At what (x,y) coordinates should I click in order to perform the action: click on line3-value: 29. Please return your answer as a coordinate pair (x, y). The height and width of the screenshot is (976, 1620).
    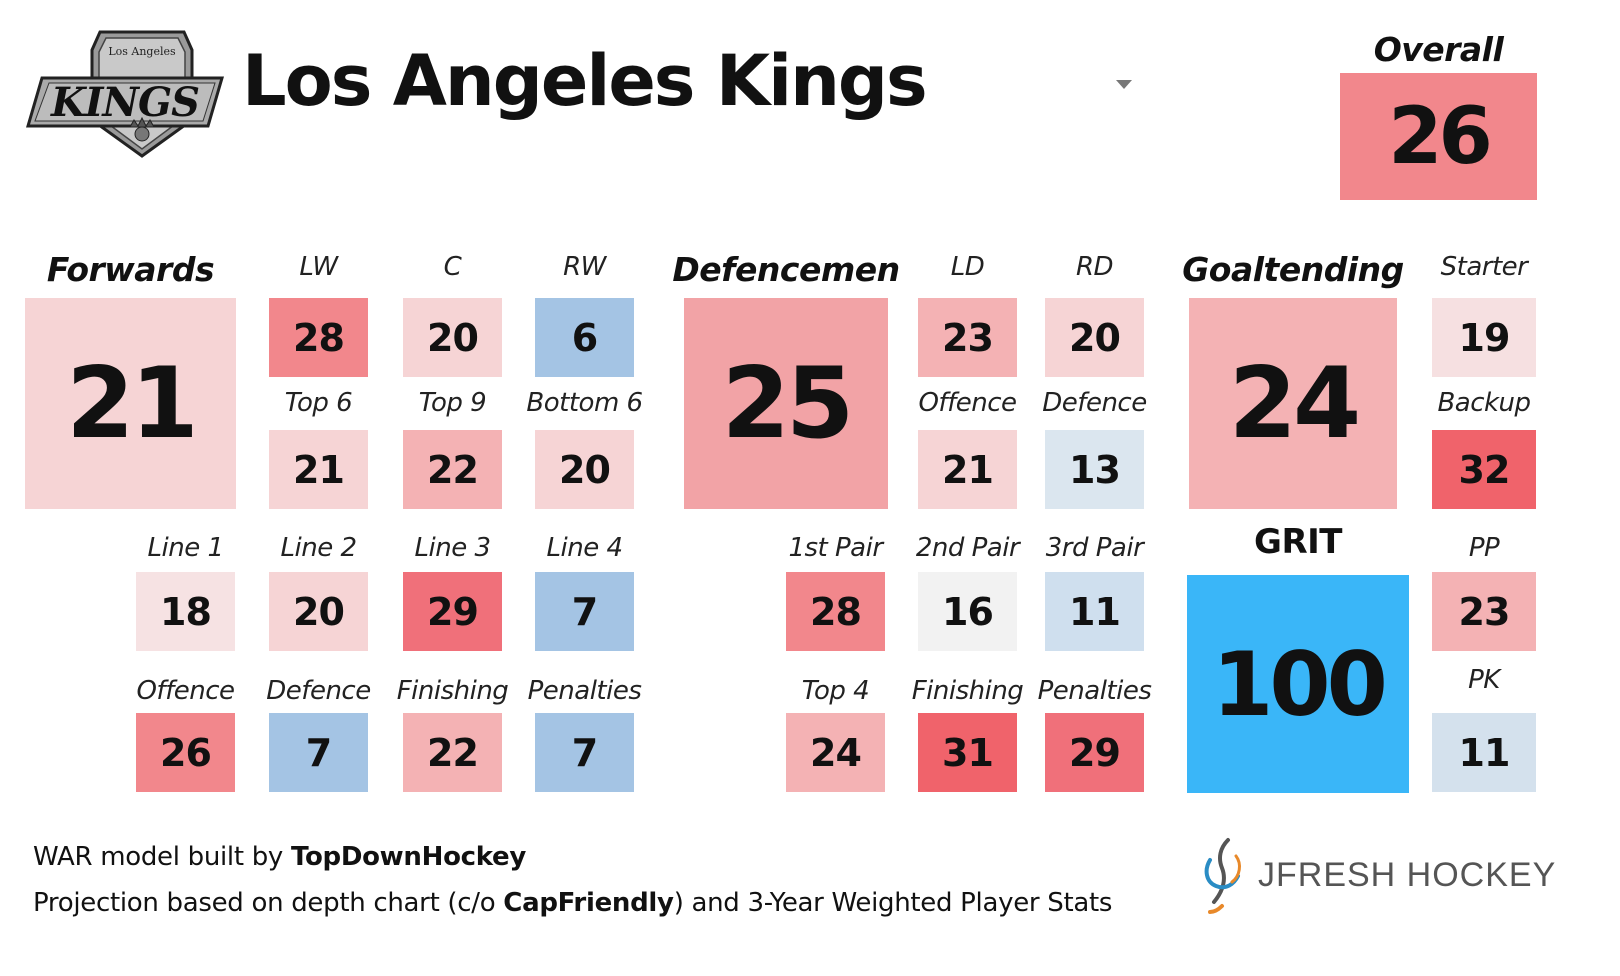
    Looking at the image, I should click on (452, 611).